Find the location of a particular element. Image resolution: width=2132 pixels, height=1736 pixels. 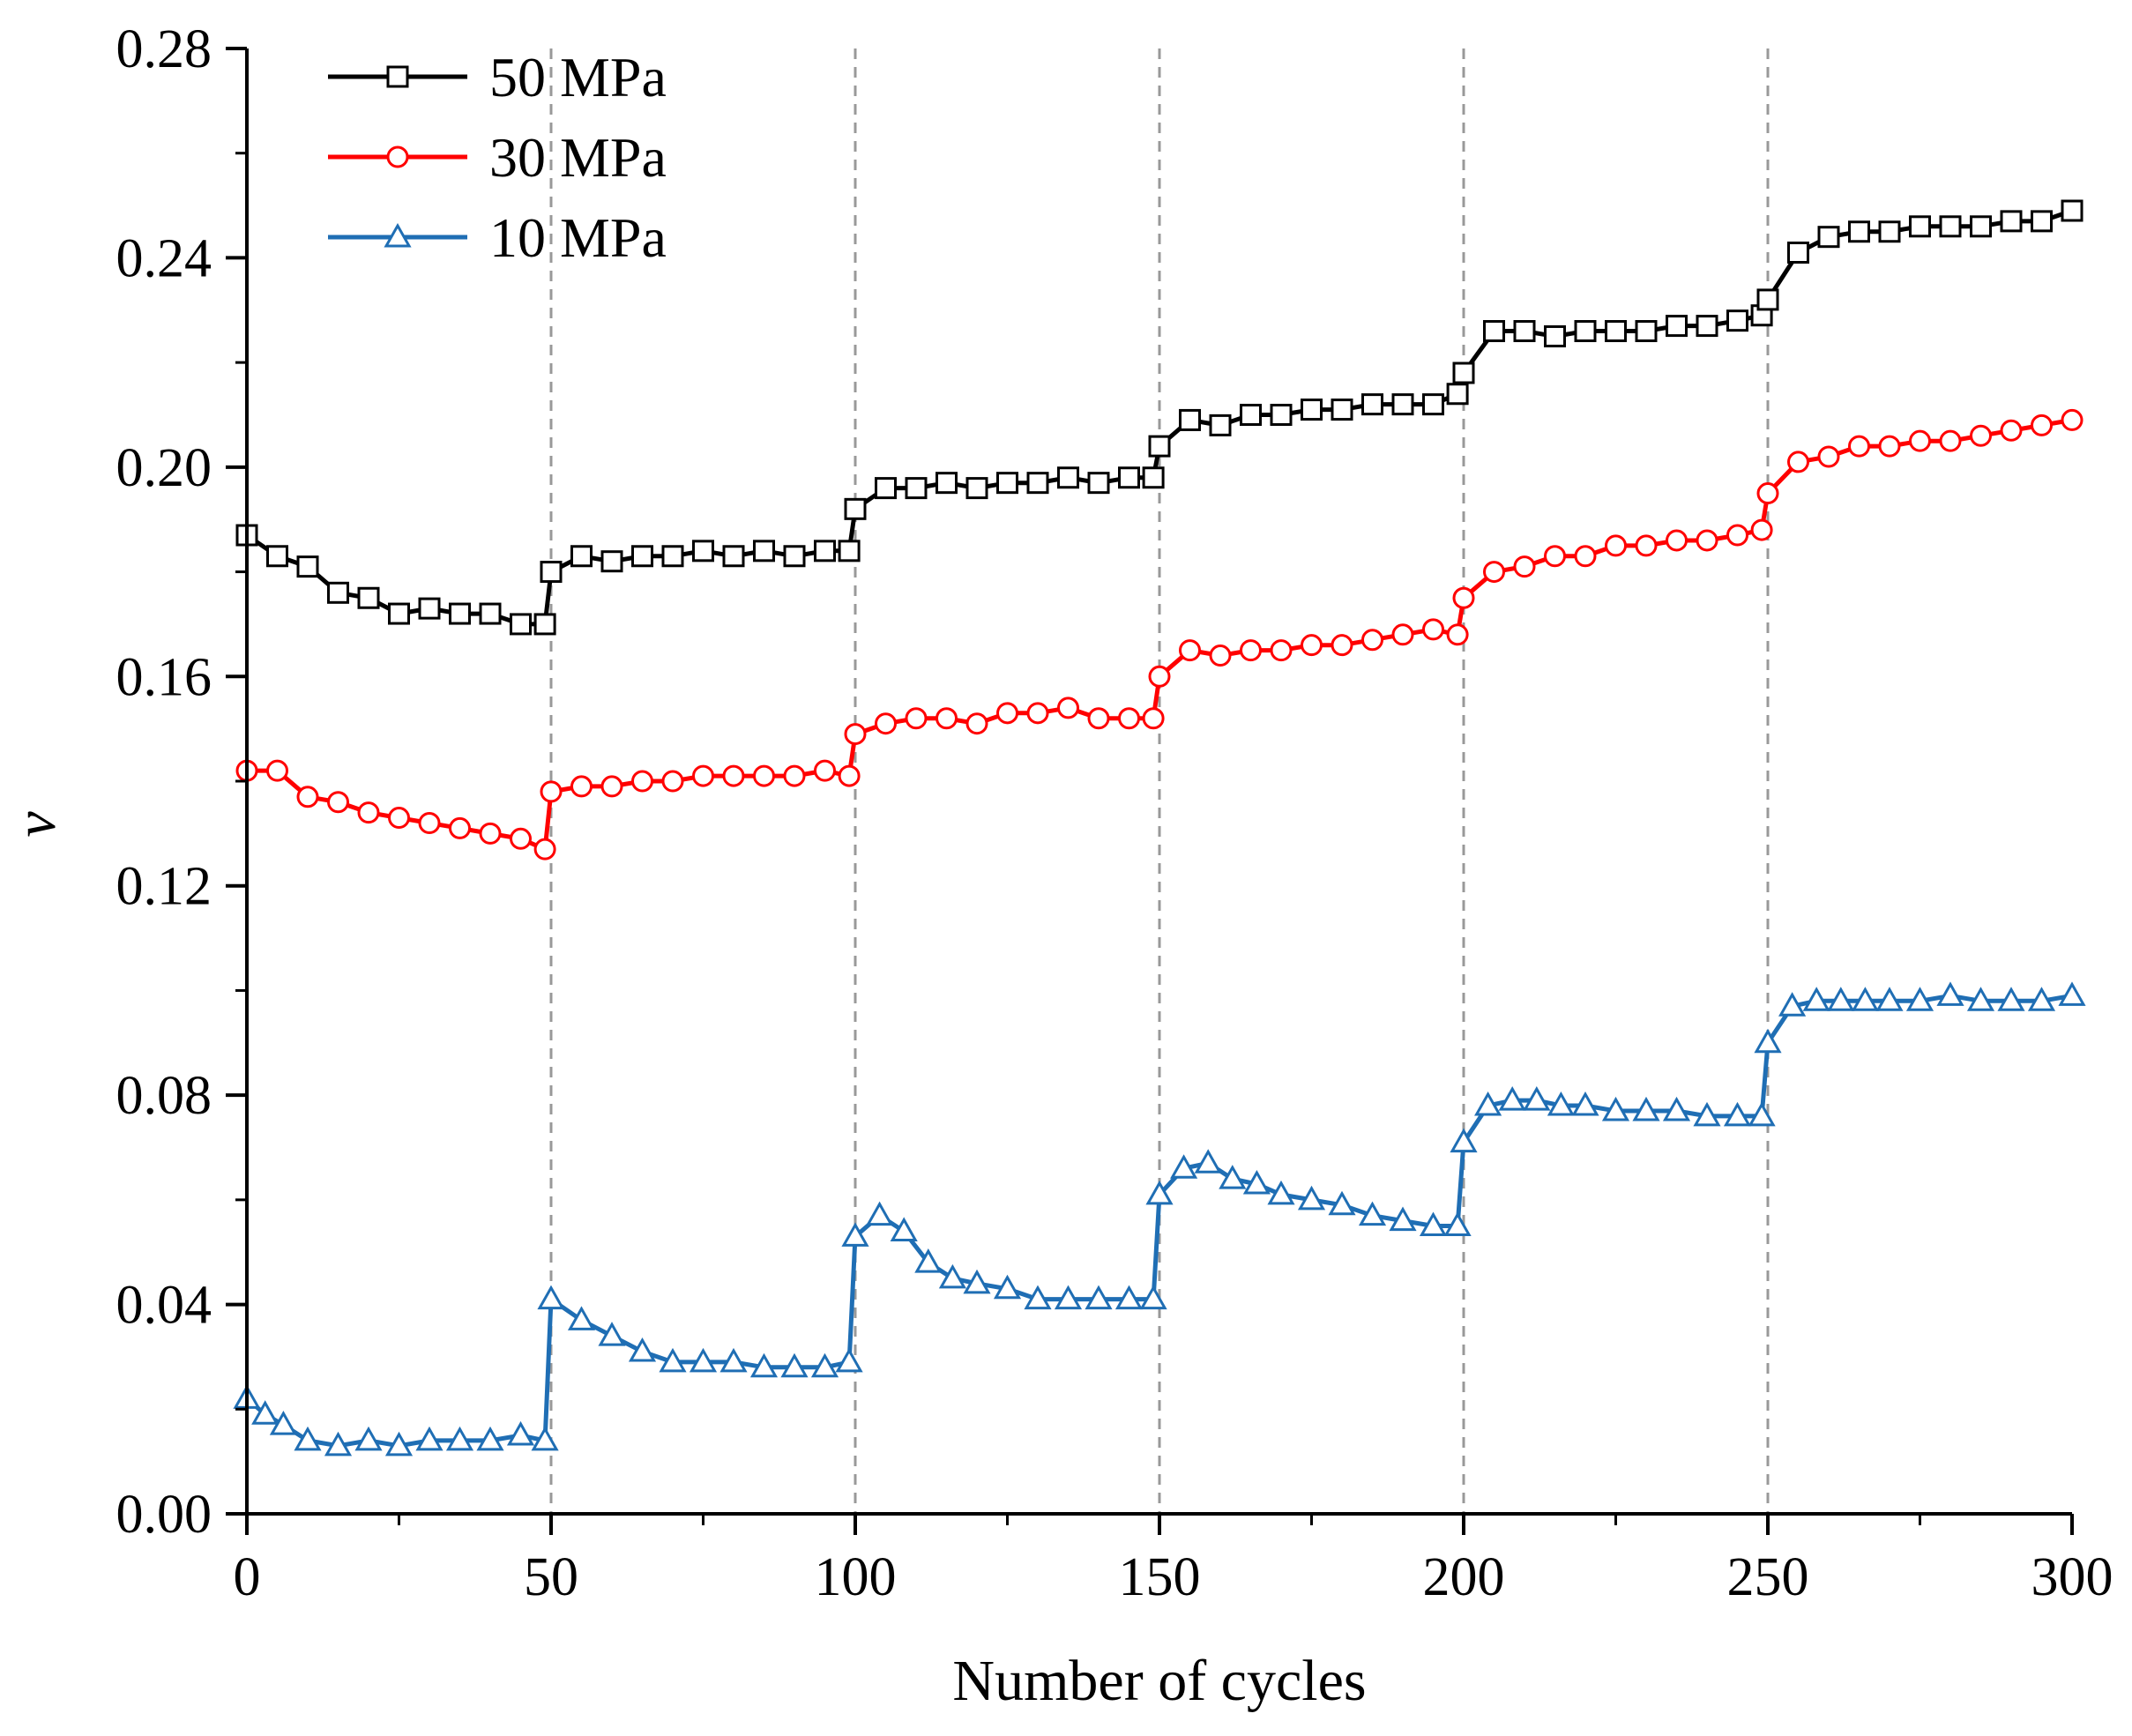

legend-label: 30 MPa is located at coordinates (578, 157).